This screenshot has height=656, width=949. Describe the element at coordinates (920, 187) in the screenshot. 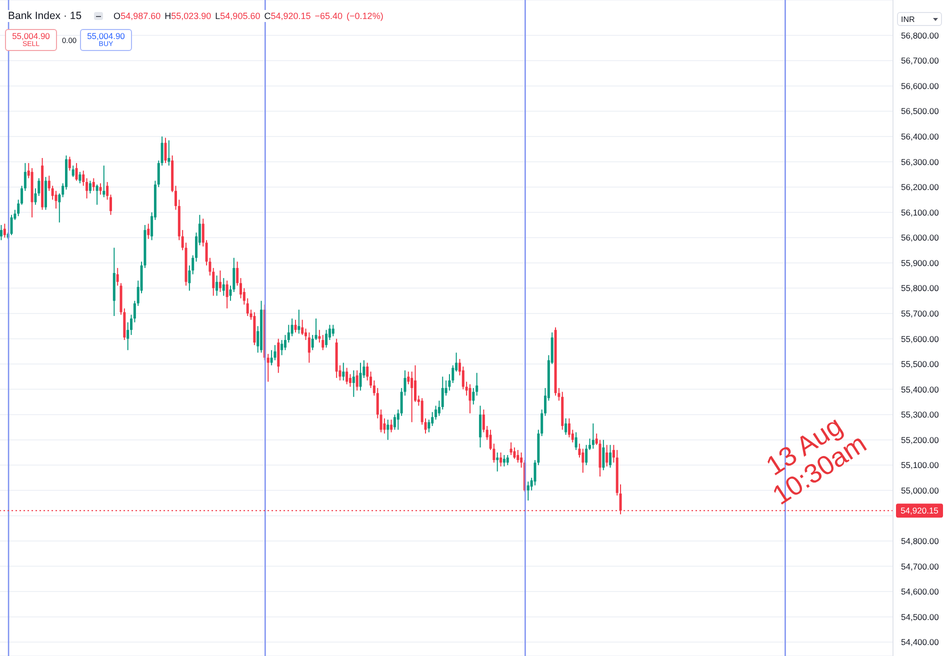

I see `y-tick-label: 56,200.00` at that location.